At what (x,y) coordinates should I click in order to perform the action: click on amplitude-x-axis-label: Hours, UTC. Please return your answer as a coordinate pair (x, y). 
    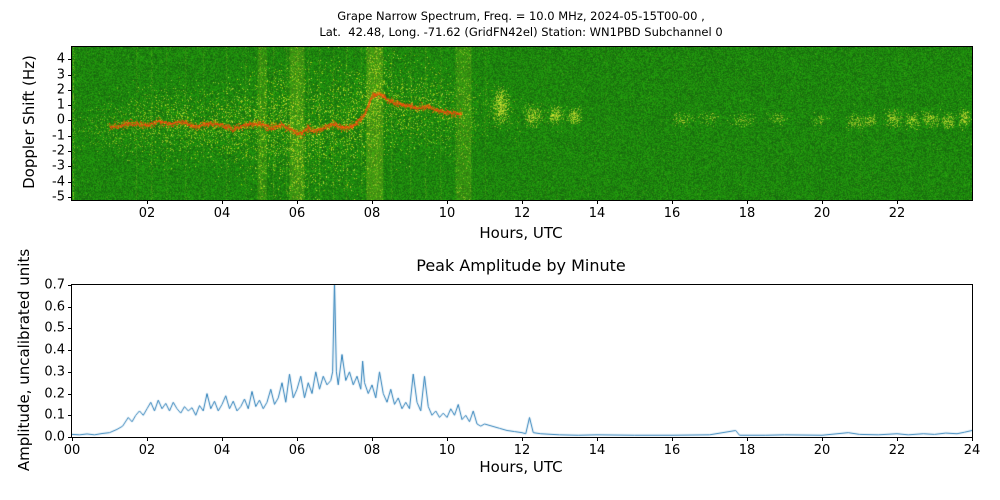
    Looking at the image, I should click on (521, 467).